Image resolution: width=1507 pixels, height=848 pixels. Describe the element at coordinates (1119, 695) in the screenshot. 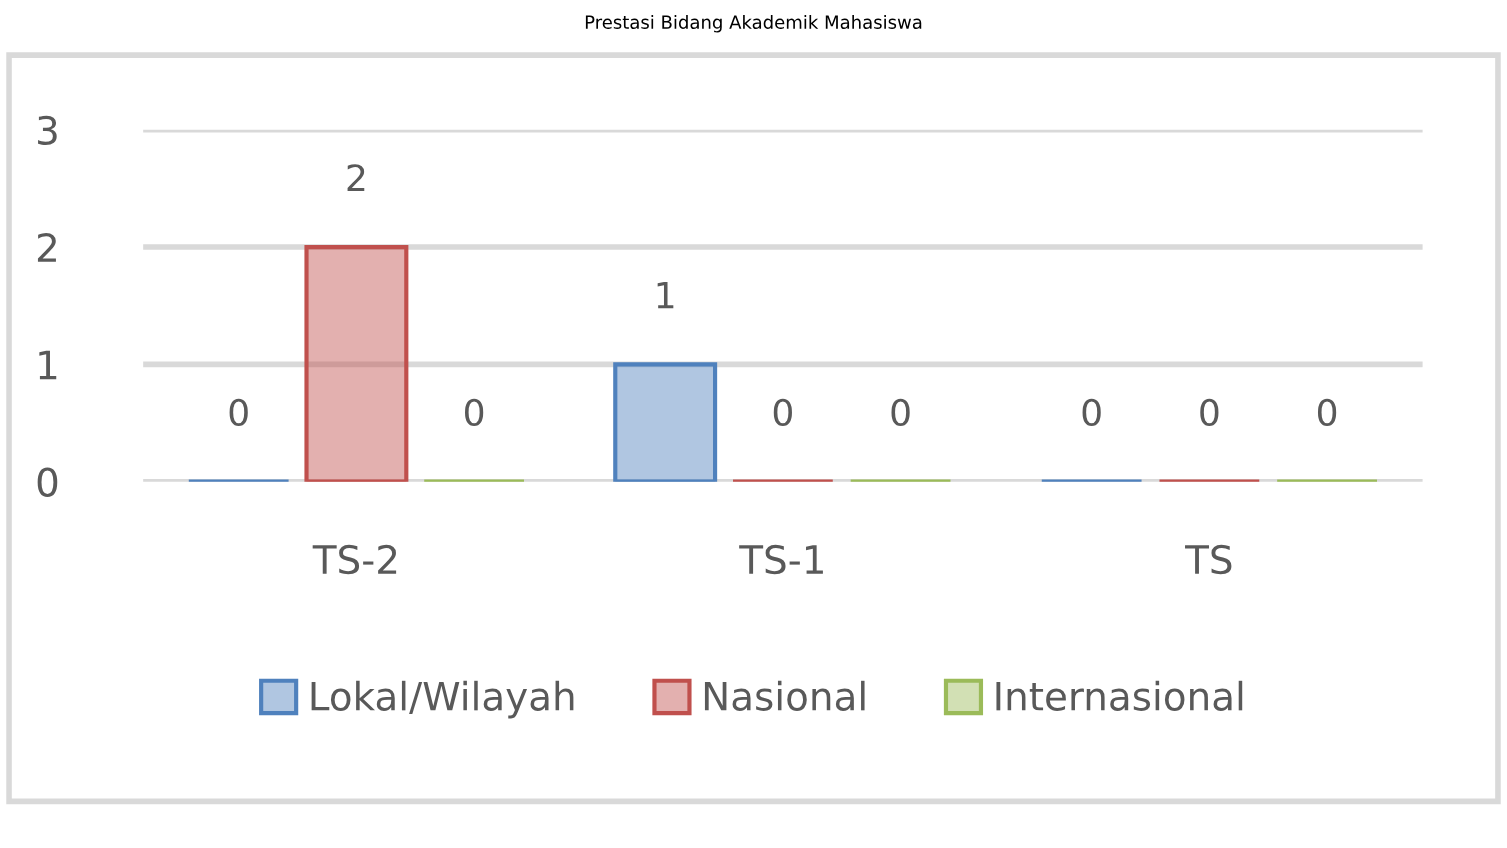

I see `legend-label: Internasional` at that location.